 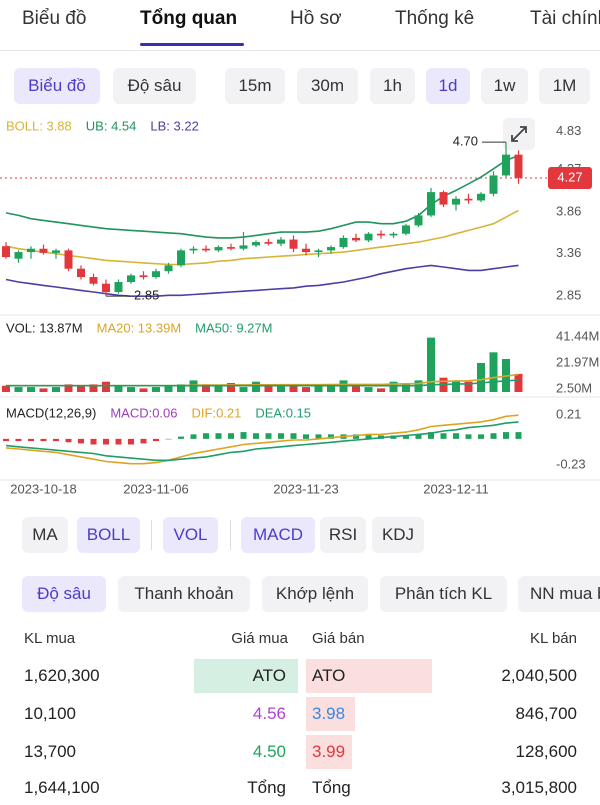 What do you see at coordinates (564, 86) in the screenshot?
I see `period-button: 1M` at bounding box center [564, 86].